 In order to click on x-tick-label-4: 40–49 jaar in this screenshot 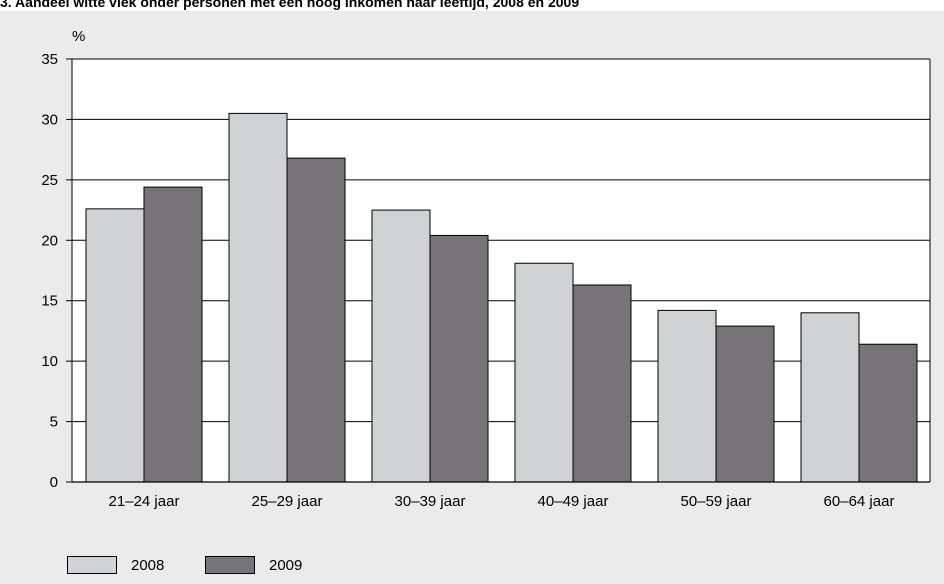, I will do `click(573, 501)`.